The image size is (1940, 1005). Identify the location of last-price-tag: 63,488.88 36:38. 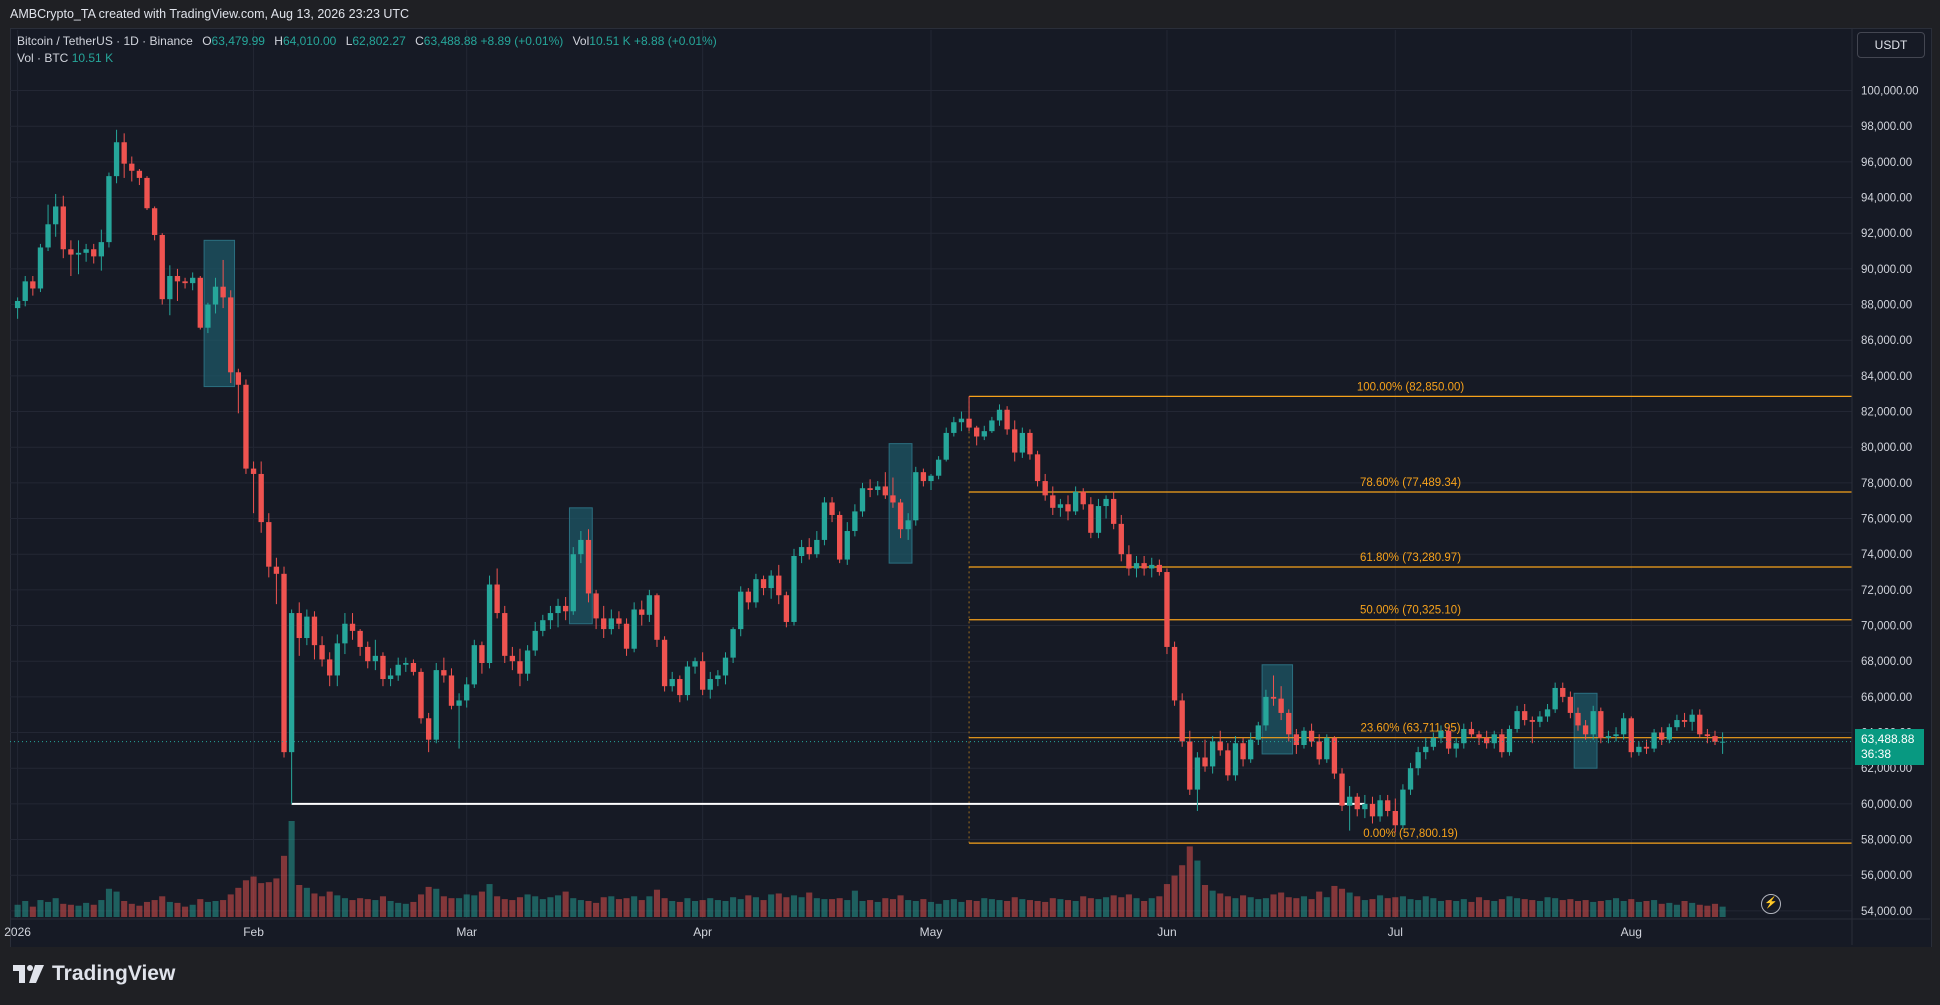
(1889, 747).